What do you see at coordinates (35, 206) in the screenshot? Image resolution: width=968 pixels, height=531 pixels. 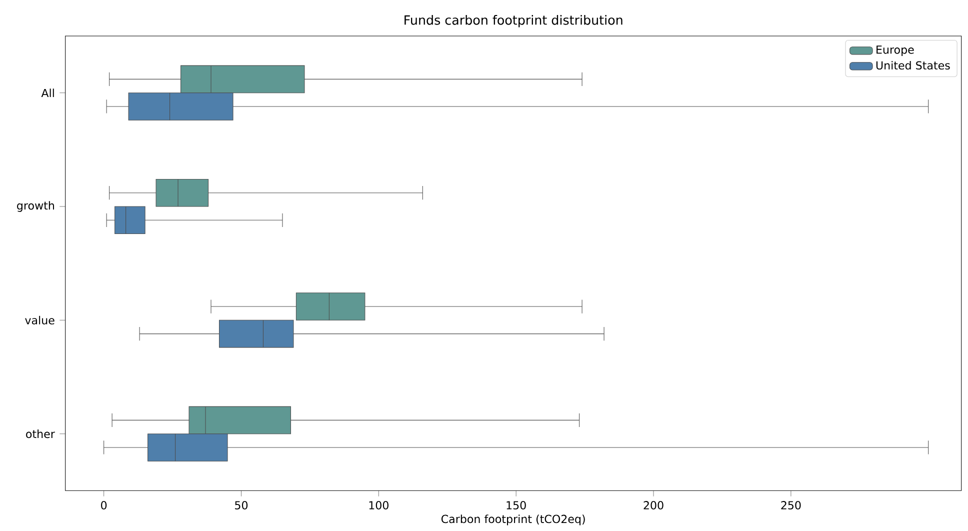 I see `y-tick-label: growth` at bounding box center [35, 206].